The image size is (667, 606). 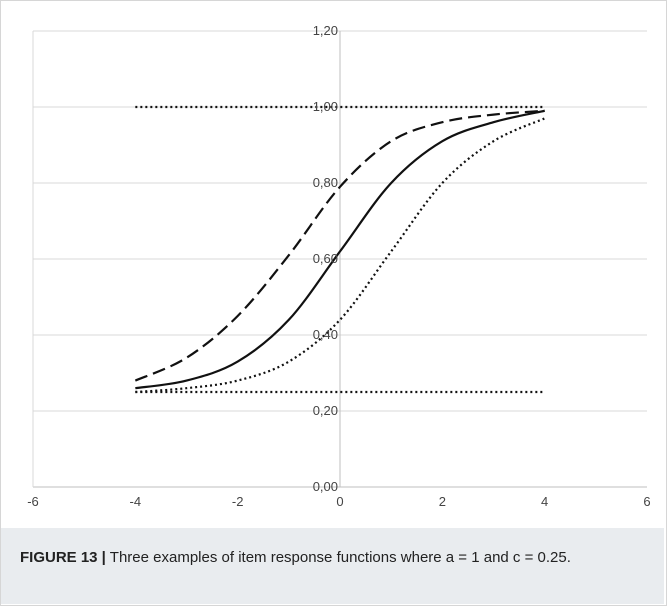 What do you see at coordinates (325, 182) in the screenshot?
I see `y-tick-label: 0,80` at bounding box center [325, 182].